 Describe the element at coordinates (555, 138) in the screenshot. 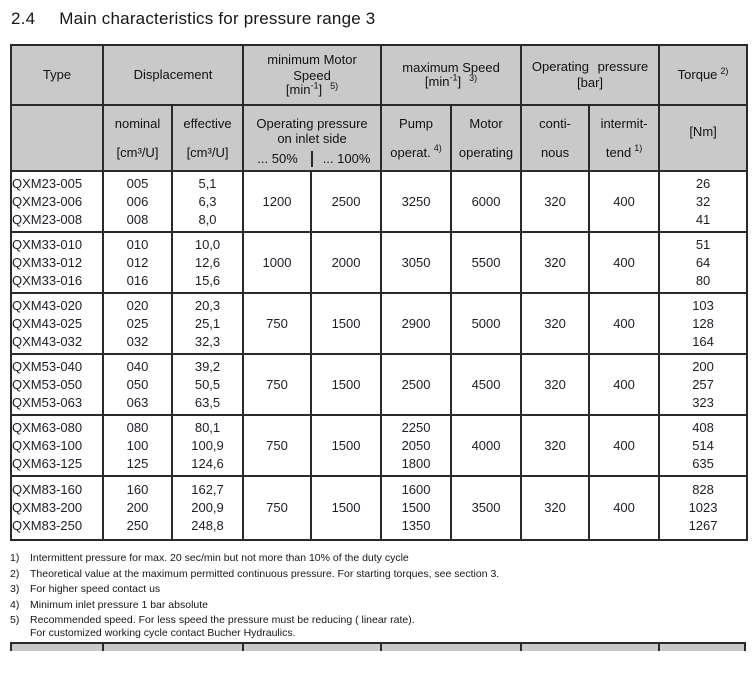

I see `header-continuous: conti-nous` at that location.